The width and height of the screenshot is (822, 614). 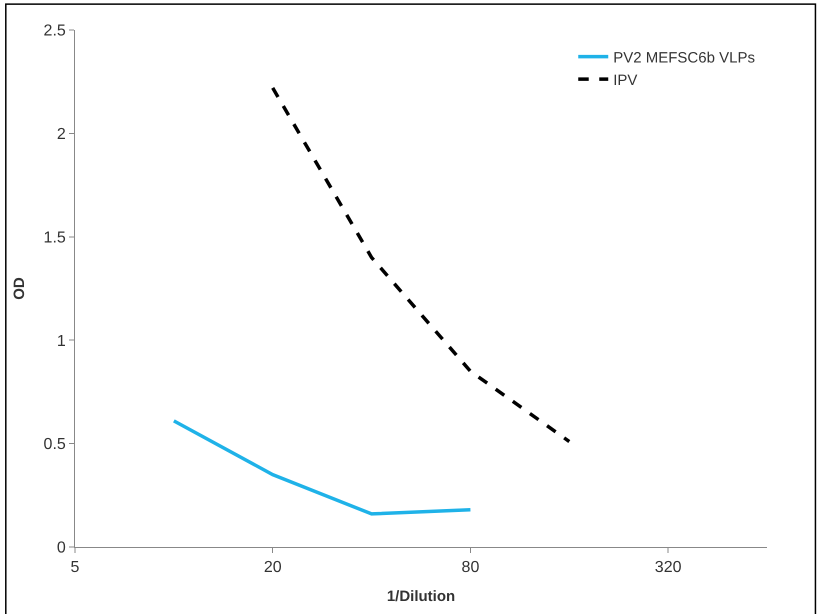 I want to click on x-axis-title: 1/Dilution, so click(x=421, y=597).